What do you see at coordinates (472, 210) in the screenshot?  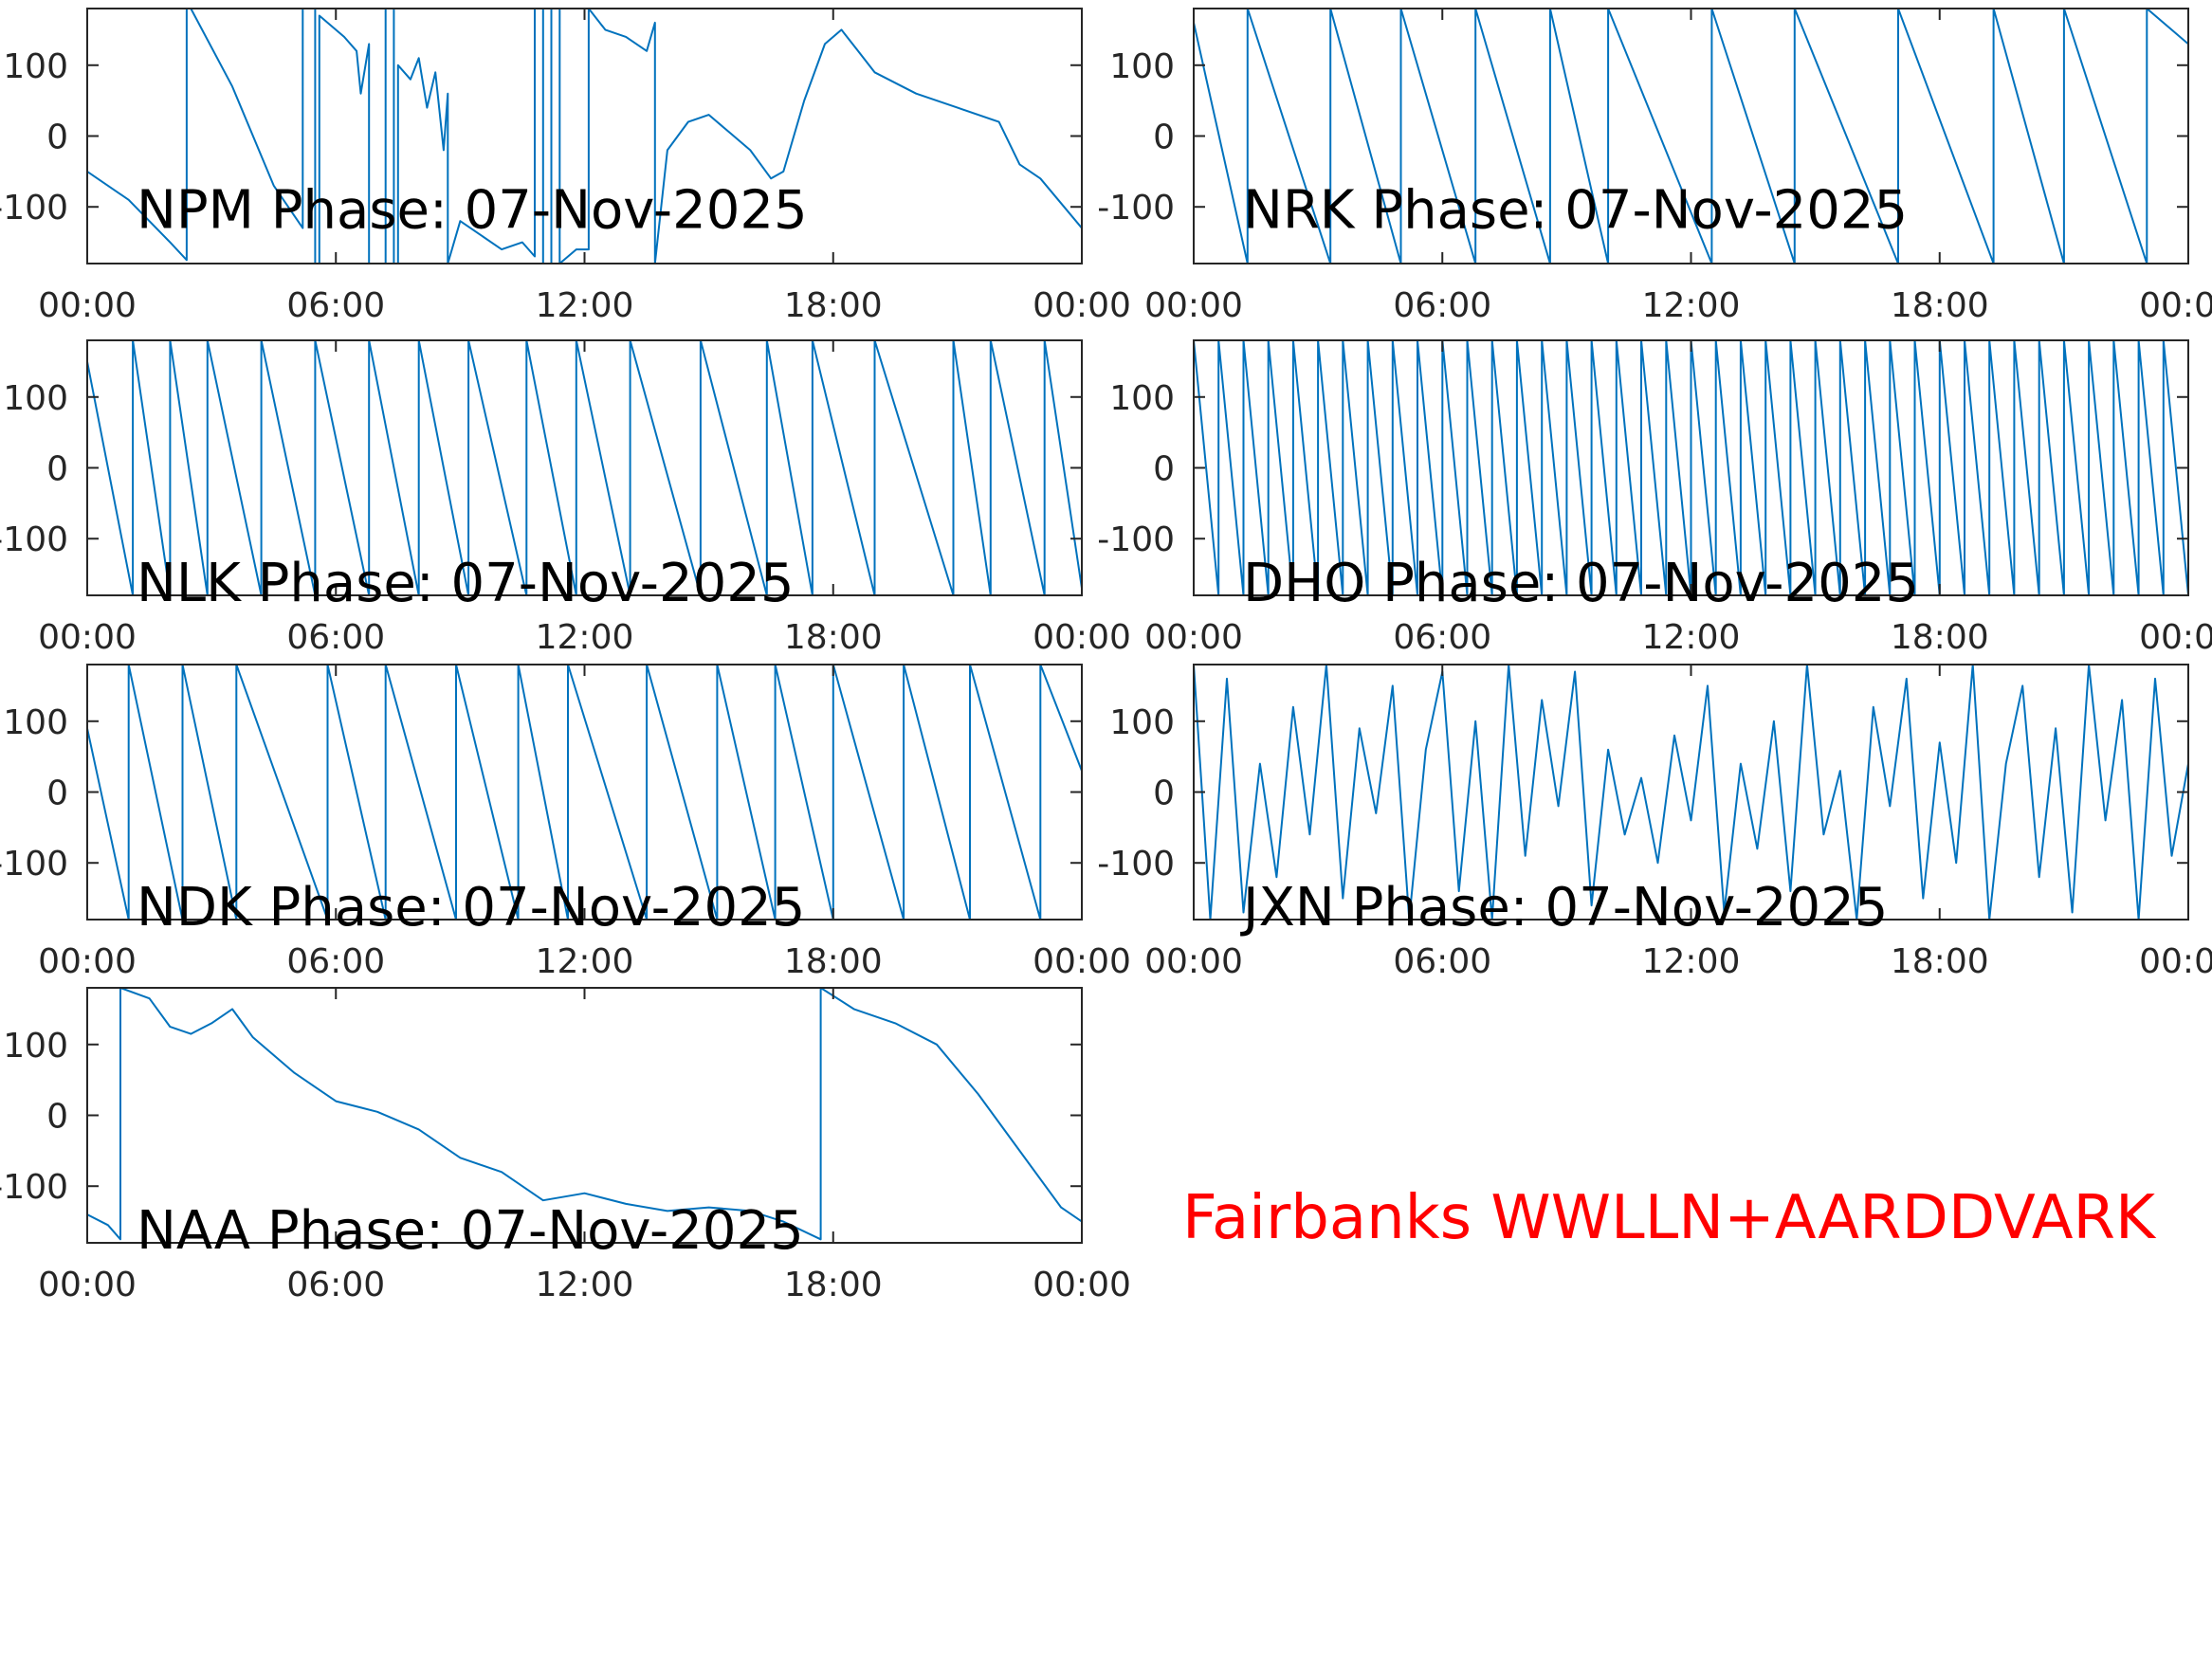 I see `panel-title: NPM Phase: 07-Nov-2025` at bounding box center [472, 210].